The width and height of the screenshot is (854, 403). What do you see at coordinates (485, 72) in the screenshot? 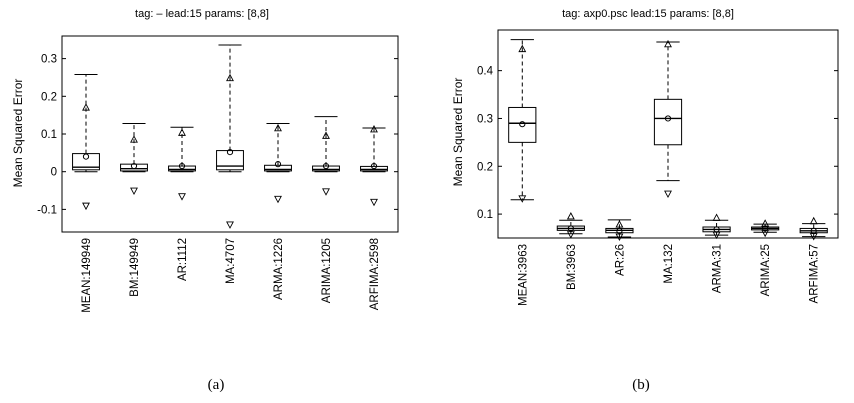
I see `y-tick-label: 0.4` at bounding box center [485, 72].